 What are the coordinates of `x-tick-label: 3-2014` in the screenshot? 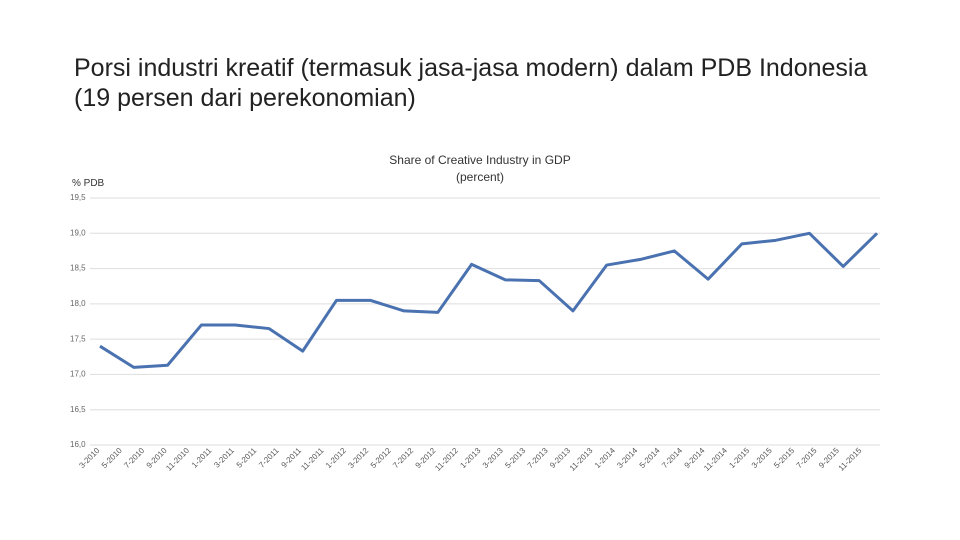 It's located at (627, 458).